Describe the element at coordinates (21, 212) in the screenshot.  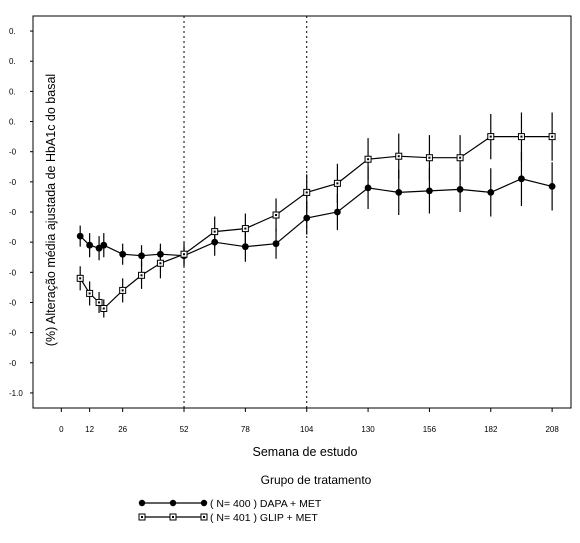
I see `y-axis-ticks: 0. 0. 0. 0. -0 -0 -0 -0 -0 -0 -0 -0 -1.0` at that location.